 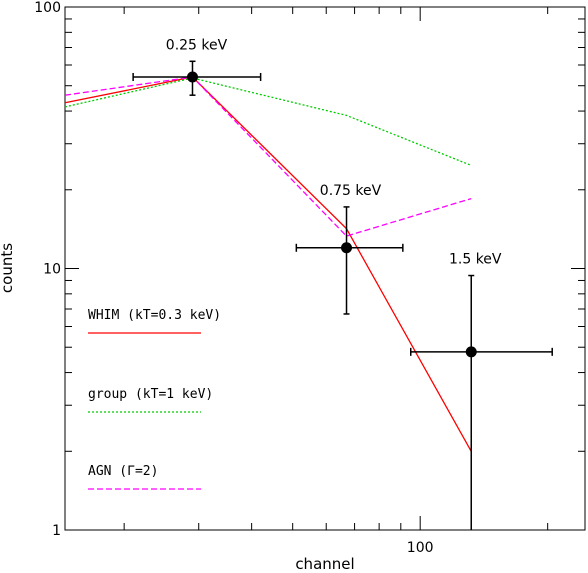 I want to click on energy-label: 0.25 keV, so click(x=197, y=45).